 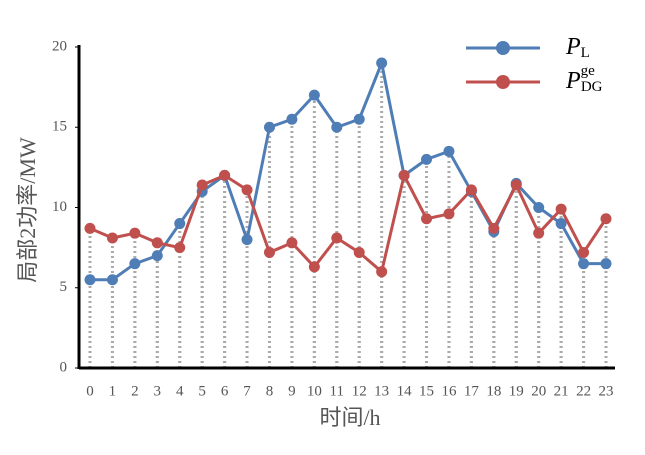 I want to click on legend-label: PL, so click(x=577, y=48).